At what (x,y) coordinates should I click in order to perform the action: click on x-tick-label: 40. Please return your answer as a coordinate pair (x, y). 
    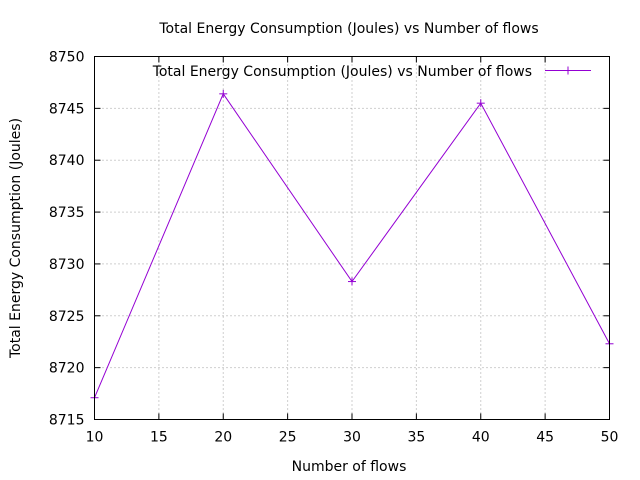
    Looking at the image, I should click on (481, 438).